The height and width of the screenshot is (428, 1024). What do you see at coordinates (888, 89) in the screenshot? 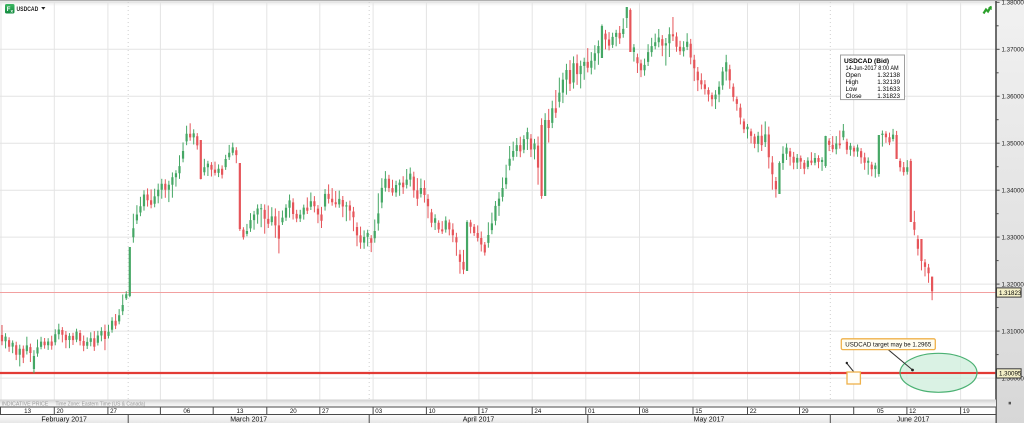
I see `svg-text: 1.31633` at bounding box center [888, 89].